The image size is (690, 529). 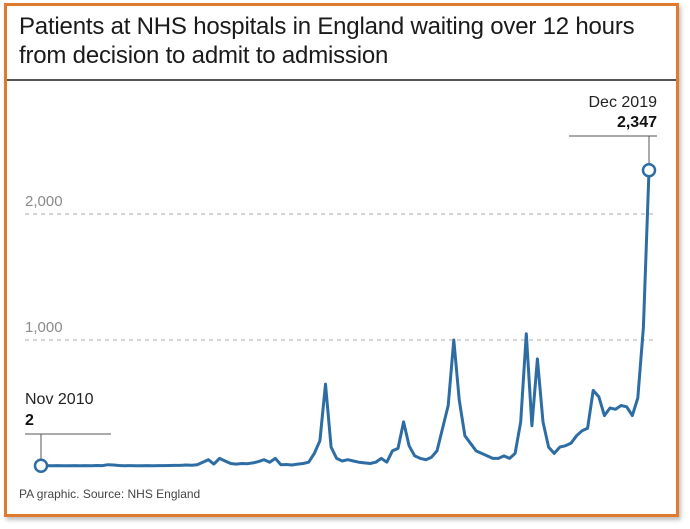 I want to click on source-note: PA graphic. Source: NHS England, so click(x=110, y=494).